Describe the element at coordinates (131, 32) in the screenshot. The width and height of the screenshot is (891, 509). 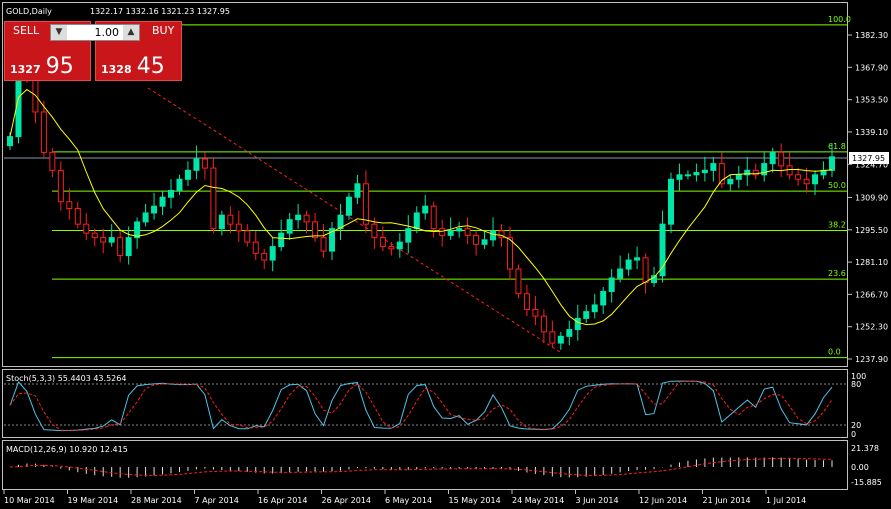
I see `lot-increase-icon: ▲` at that location.